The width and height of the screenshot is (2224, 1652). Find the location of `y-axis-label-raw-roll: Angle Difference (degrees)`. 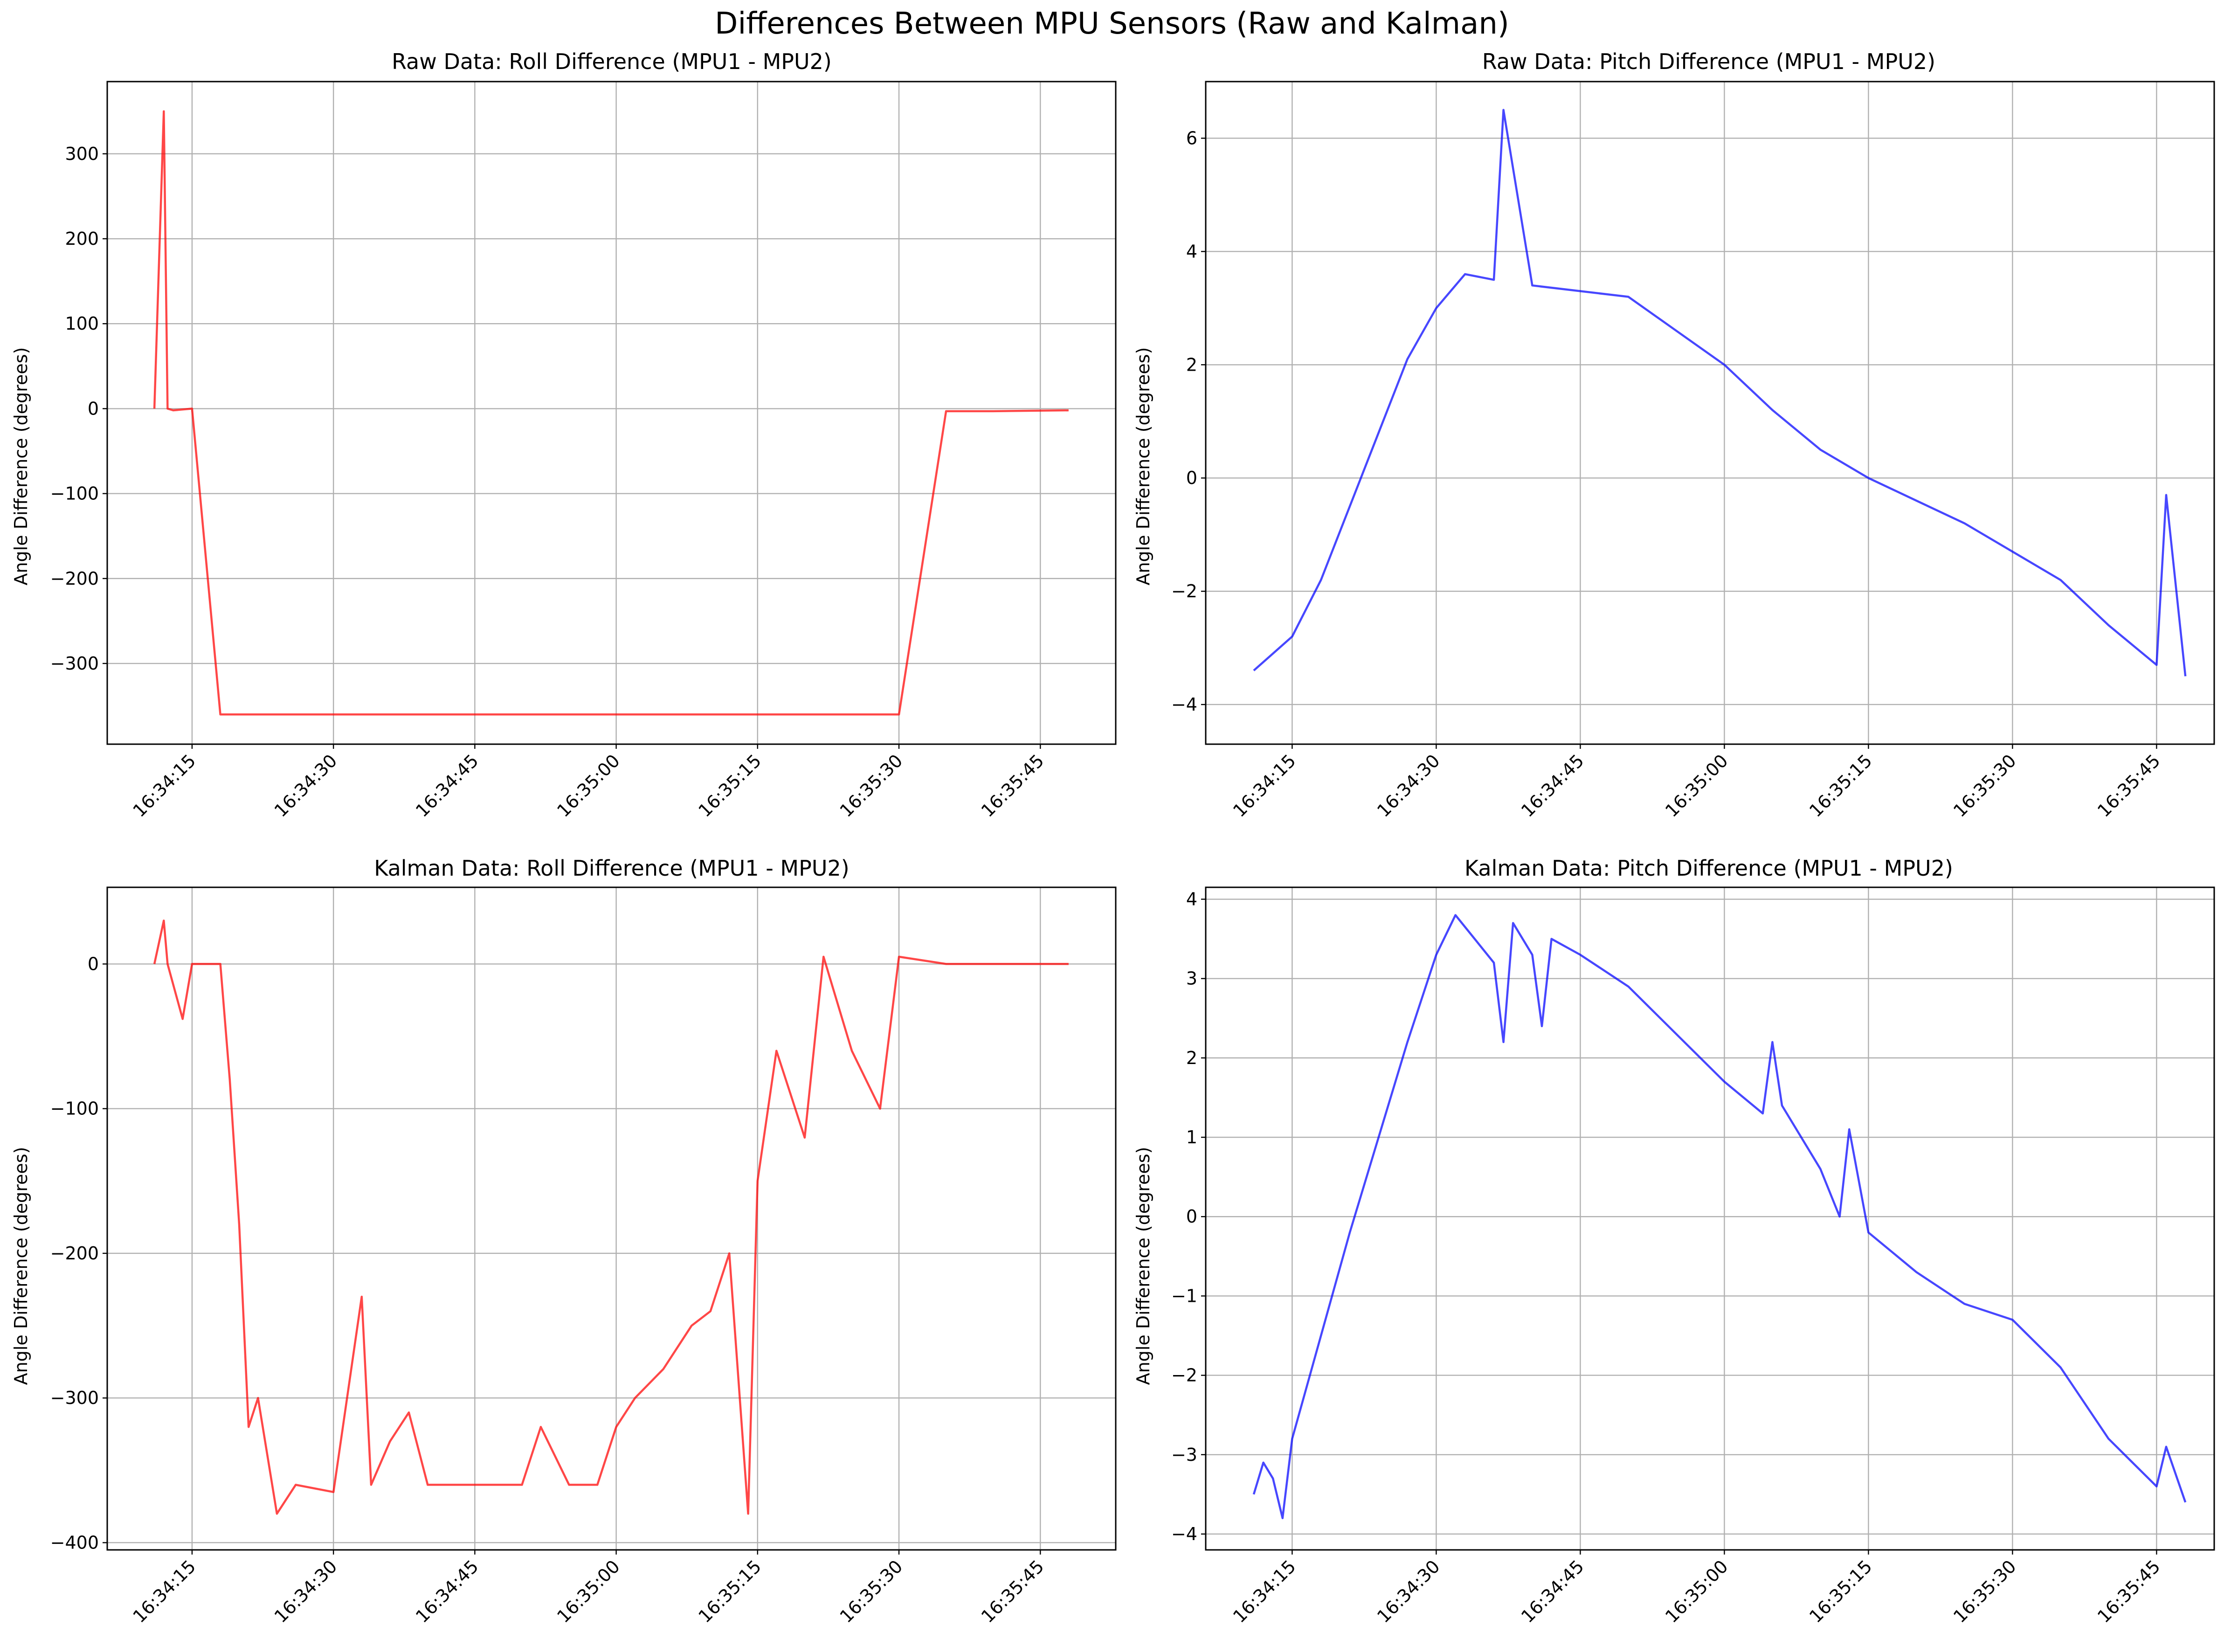

y-axis-label-raw-roll: Angle Difference (degrees) is located at coordinates (21, 466).